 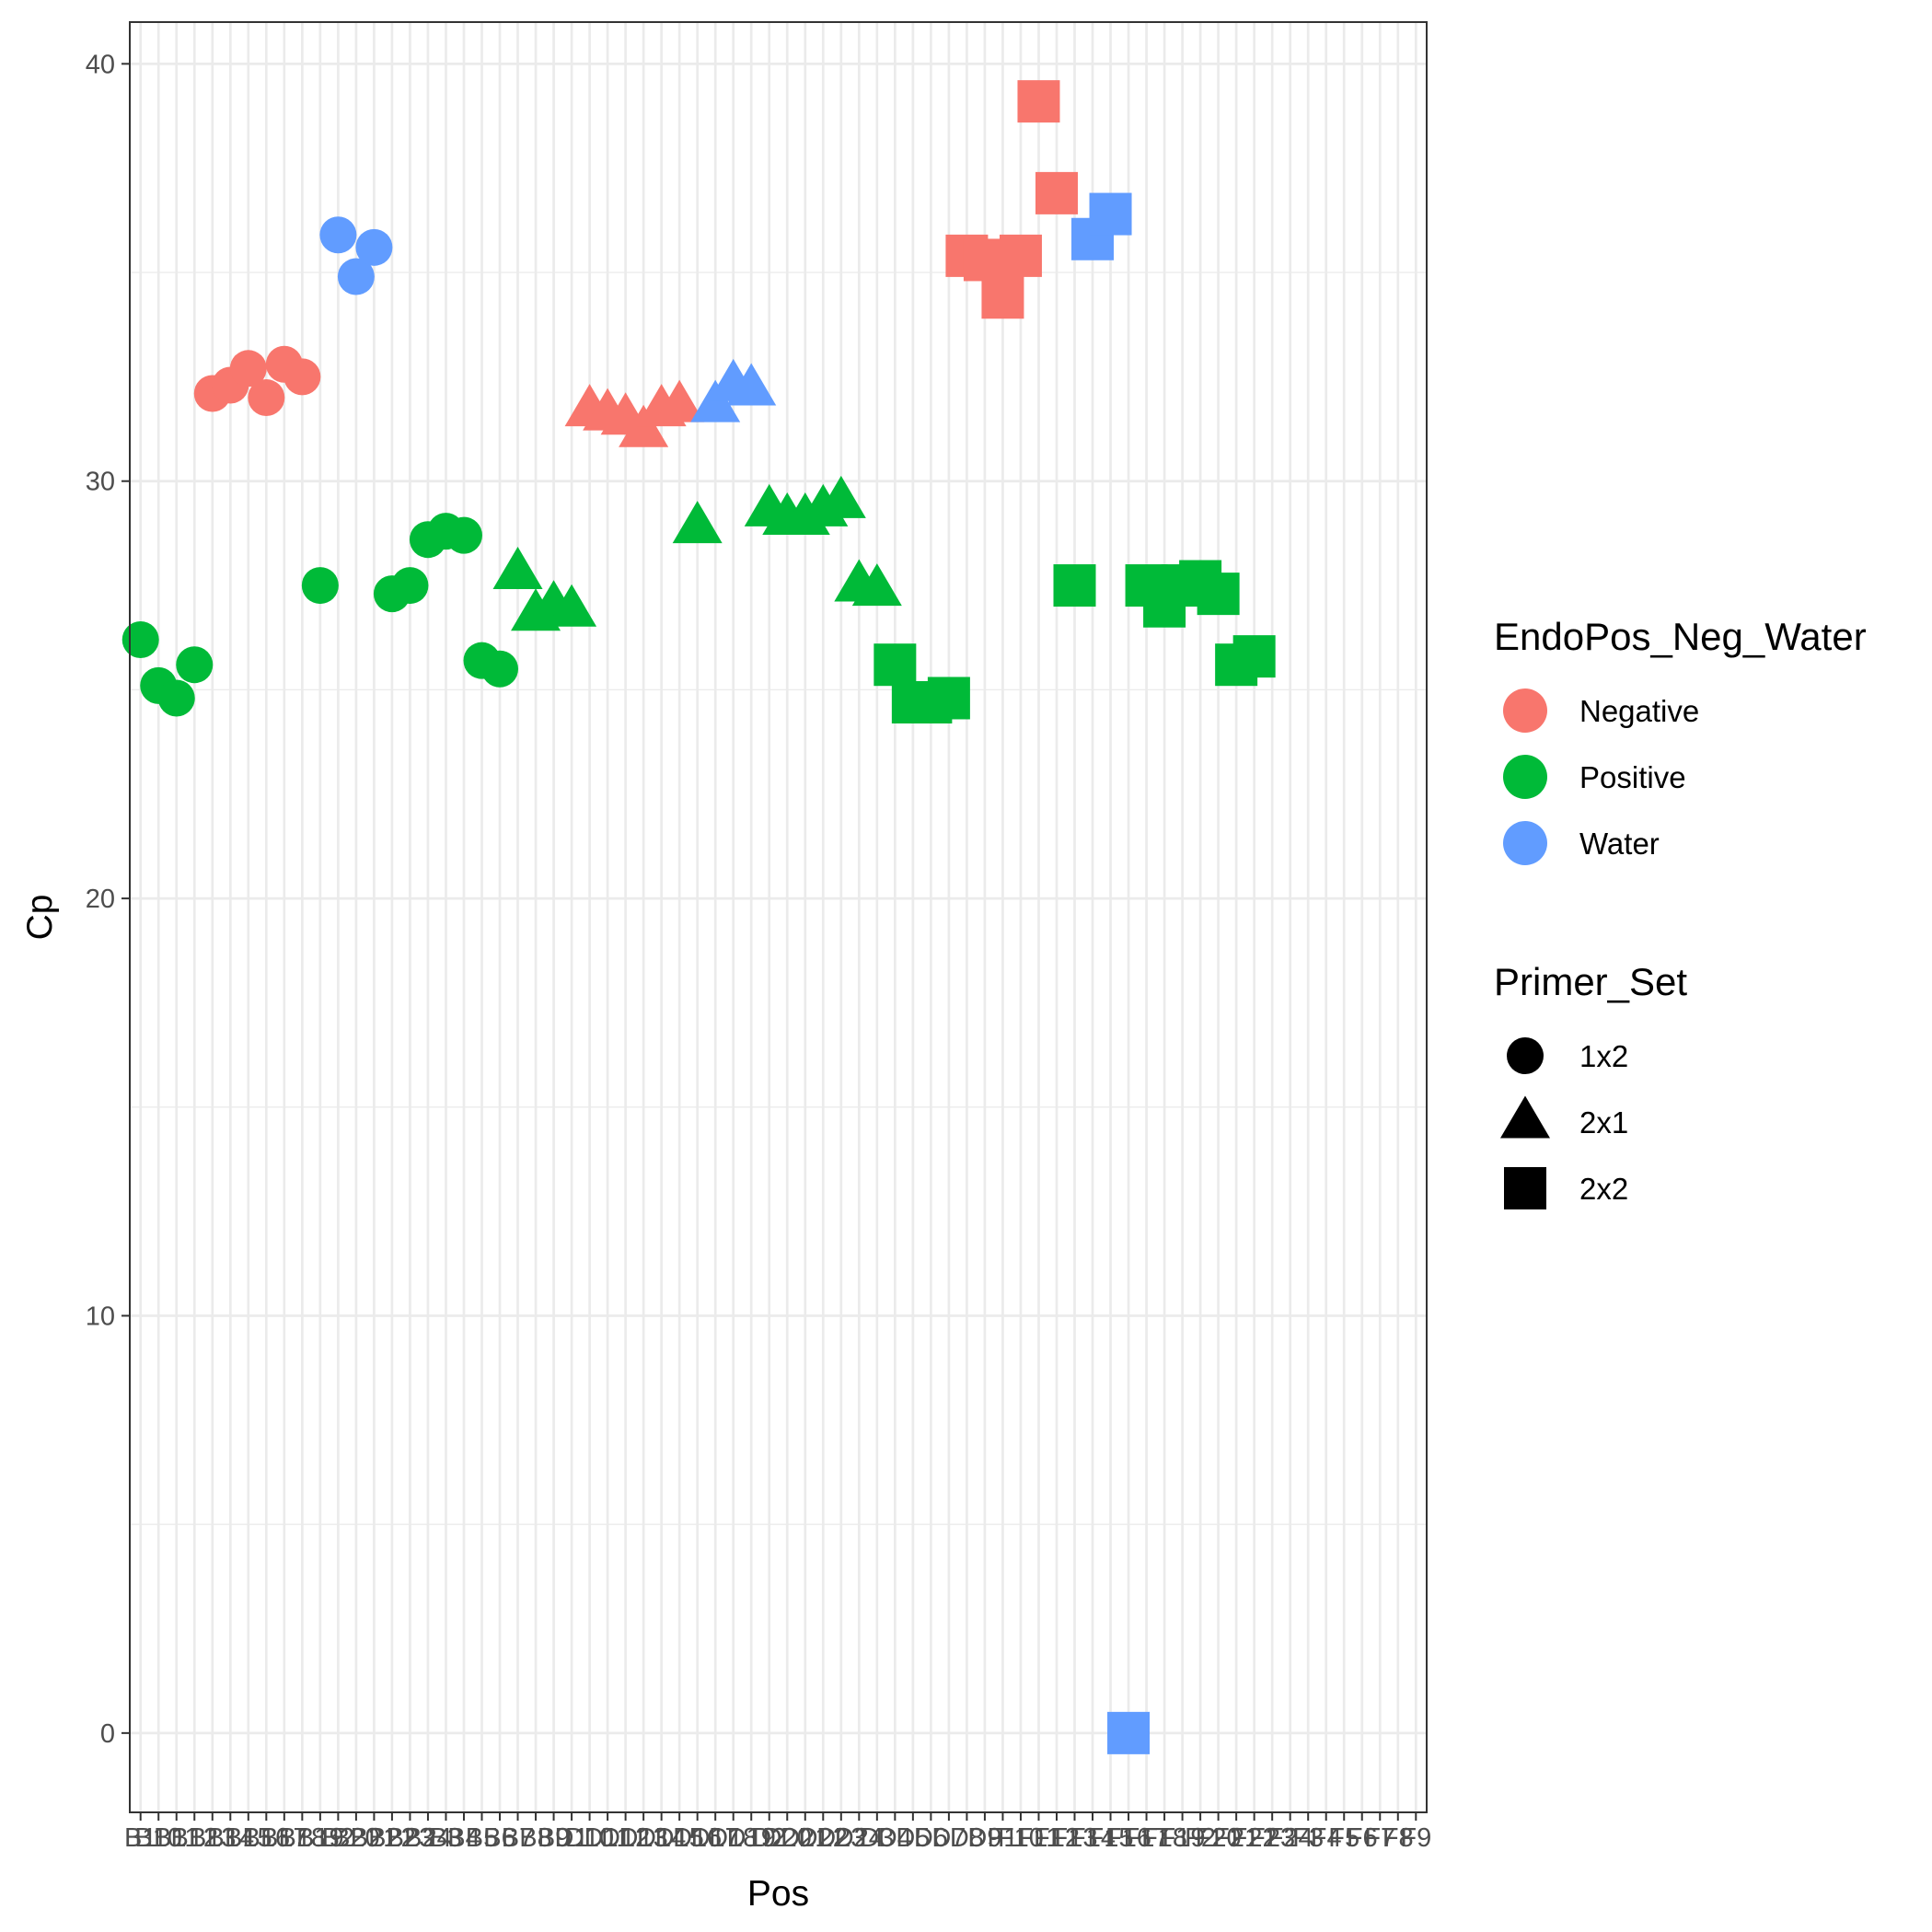 I want to click on x-tick-label: B12, so click(x=194, y=1838).